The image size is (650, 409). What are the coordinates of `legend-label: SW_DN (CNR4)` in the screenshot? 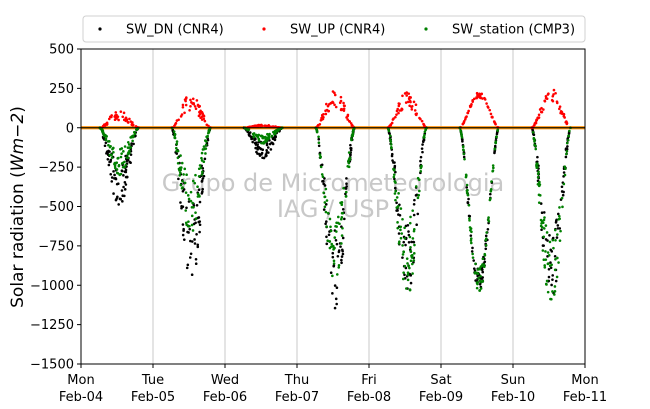 It's located at (175, 30).